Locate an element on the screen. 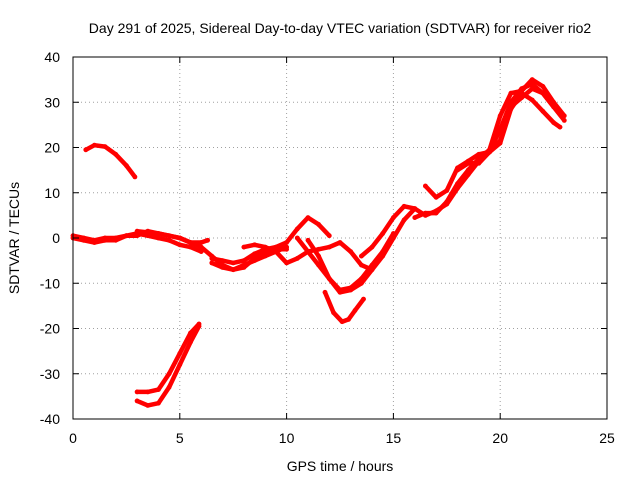 This screenshot has width=640, height=480. y-tick-label: 20 is located at coordinates (52, 148).